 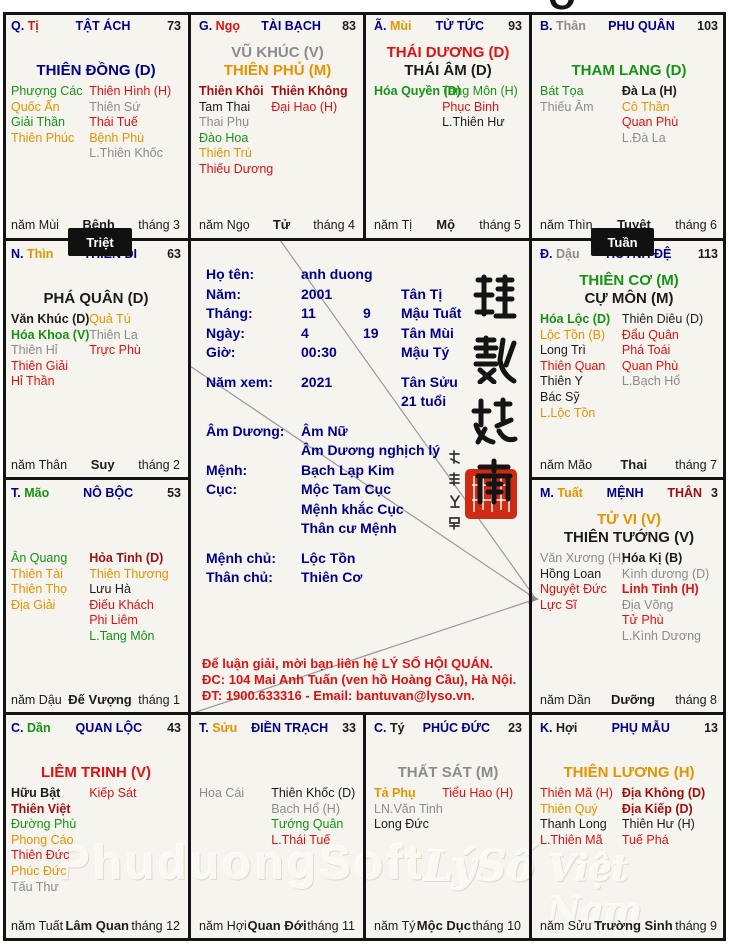 What do you see at coordinates (35, 106) in the screenshot?
I see `minor-star: Quốc Ấn` at bounding box center [35, 106].